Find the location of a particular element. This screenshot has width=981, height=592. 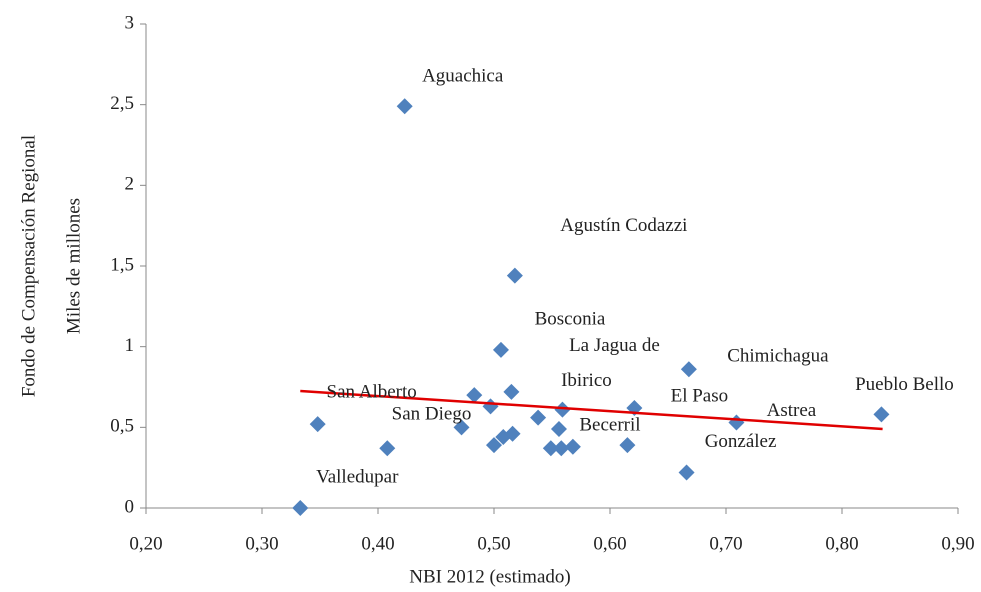

x-tick-label: 0,60 is located at coordinates (609, 543).